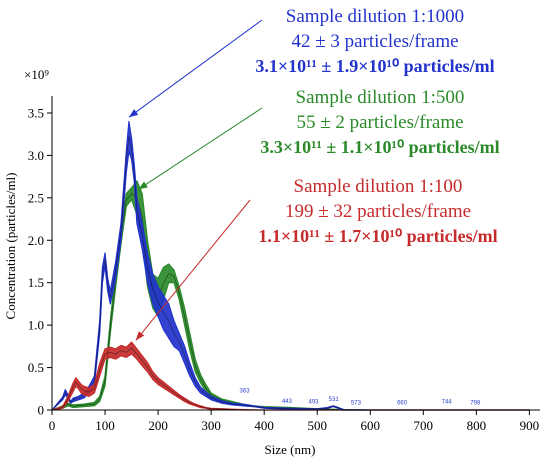 The image size is (550, 464). Describe the element at coordinates (475, 403) in the screenshot. I see `peak-size-label: 798` at that location.